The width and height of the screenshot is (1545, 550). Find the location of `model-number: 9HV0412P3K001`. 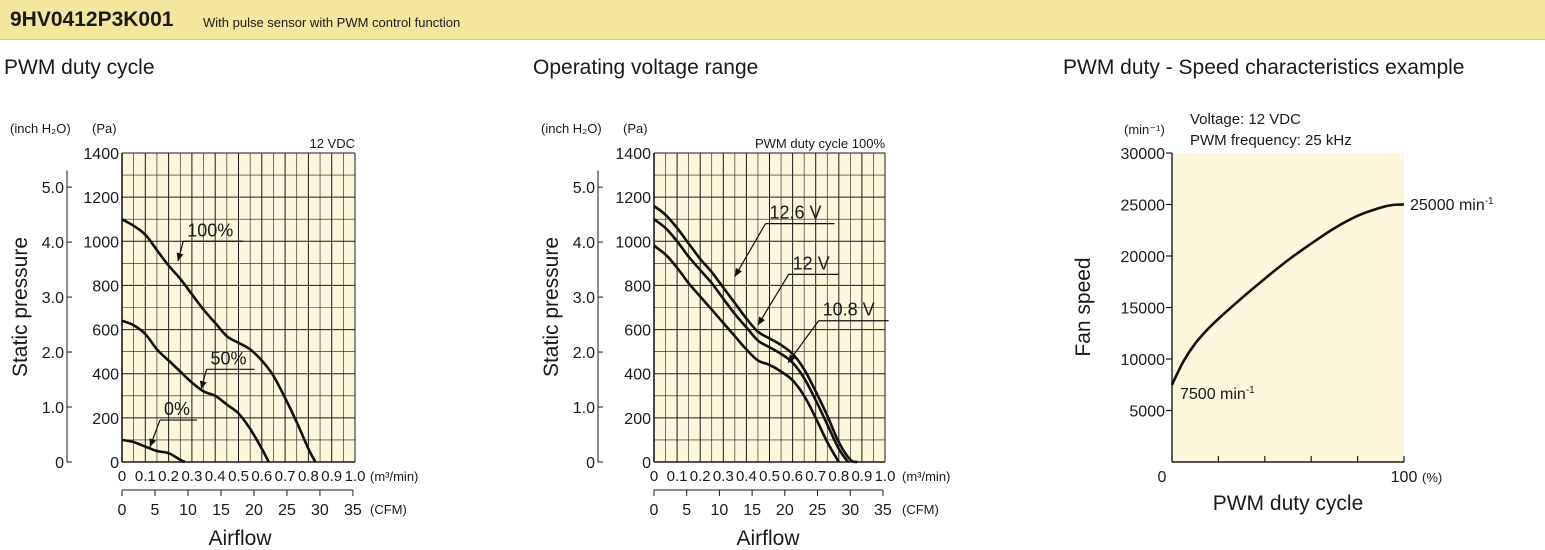

model-number: 9HV0412P3K001 is located at coordinates (92, 19).